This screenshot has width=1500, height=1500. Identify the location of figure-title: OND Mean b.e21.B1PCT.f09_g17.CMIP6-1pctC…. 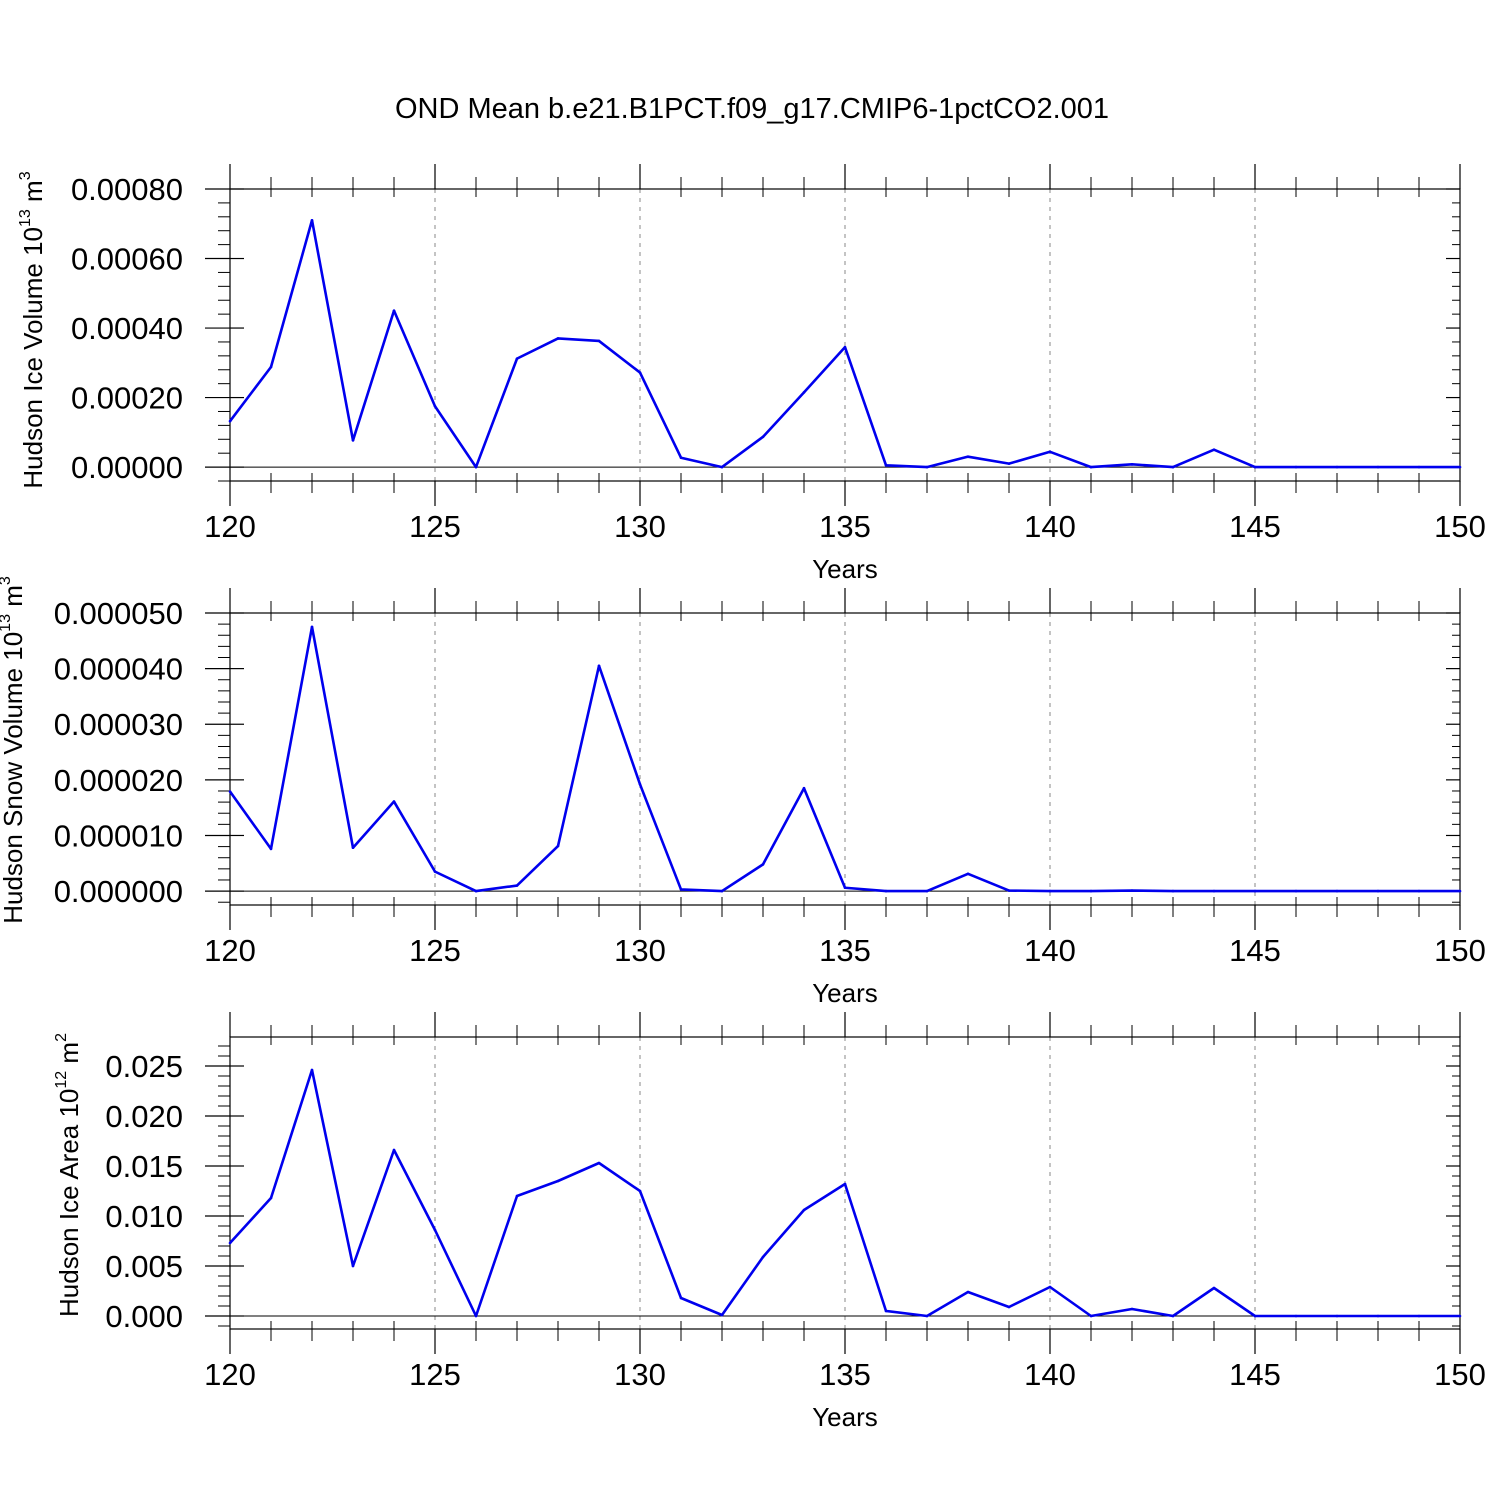
(752, 109).